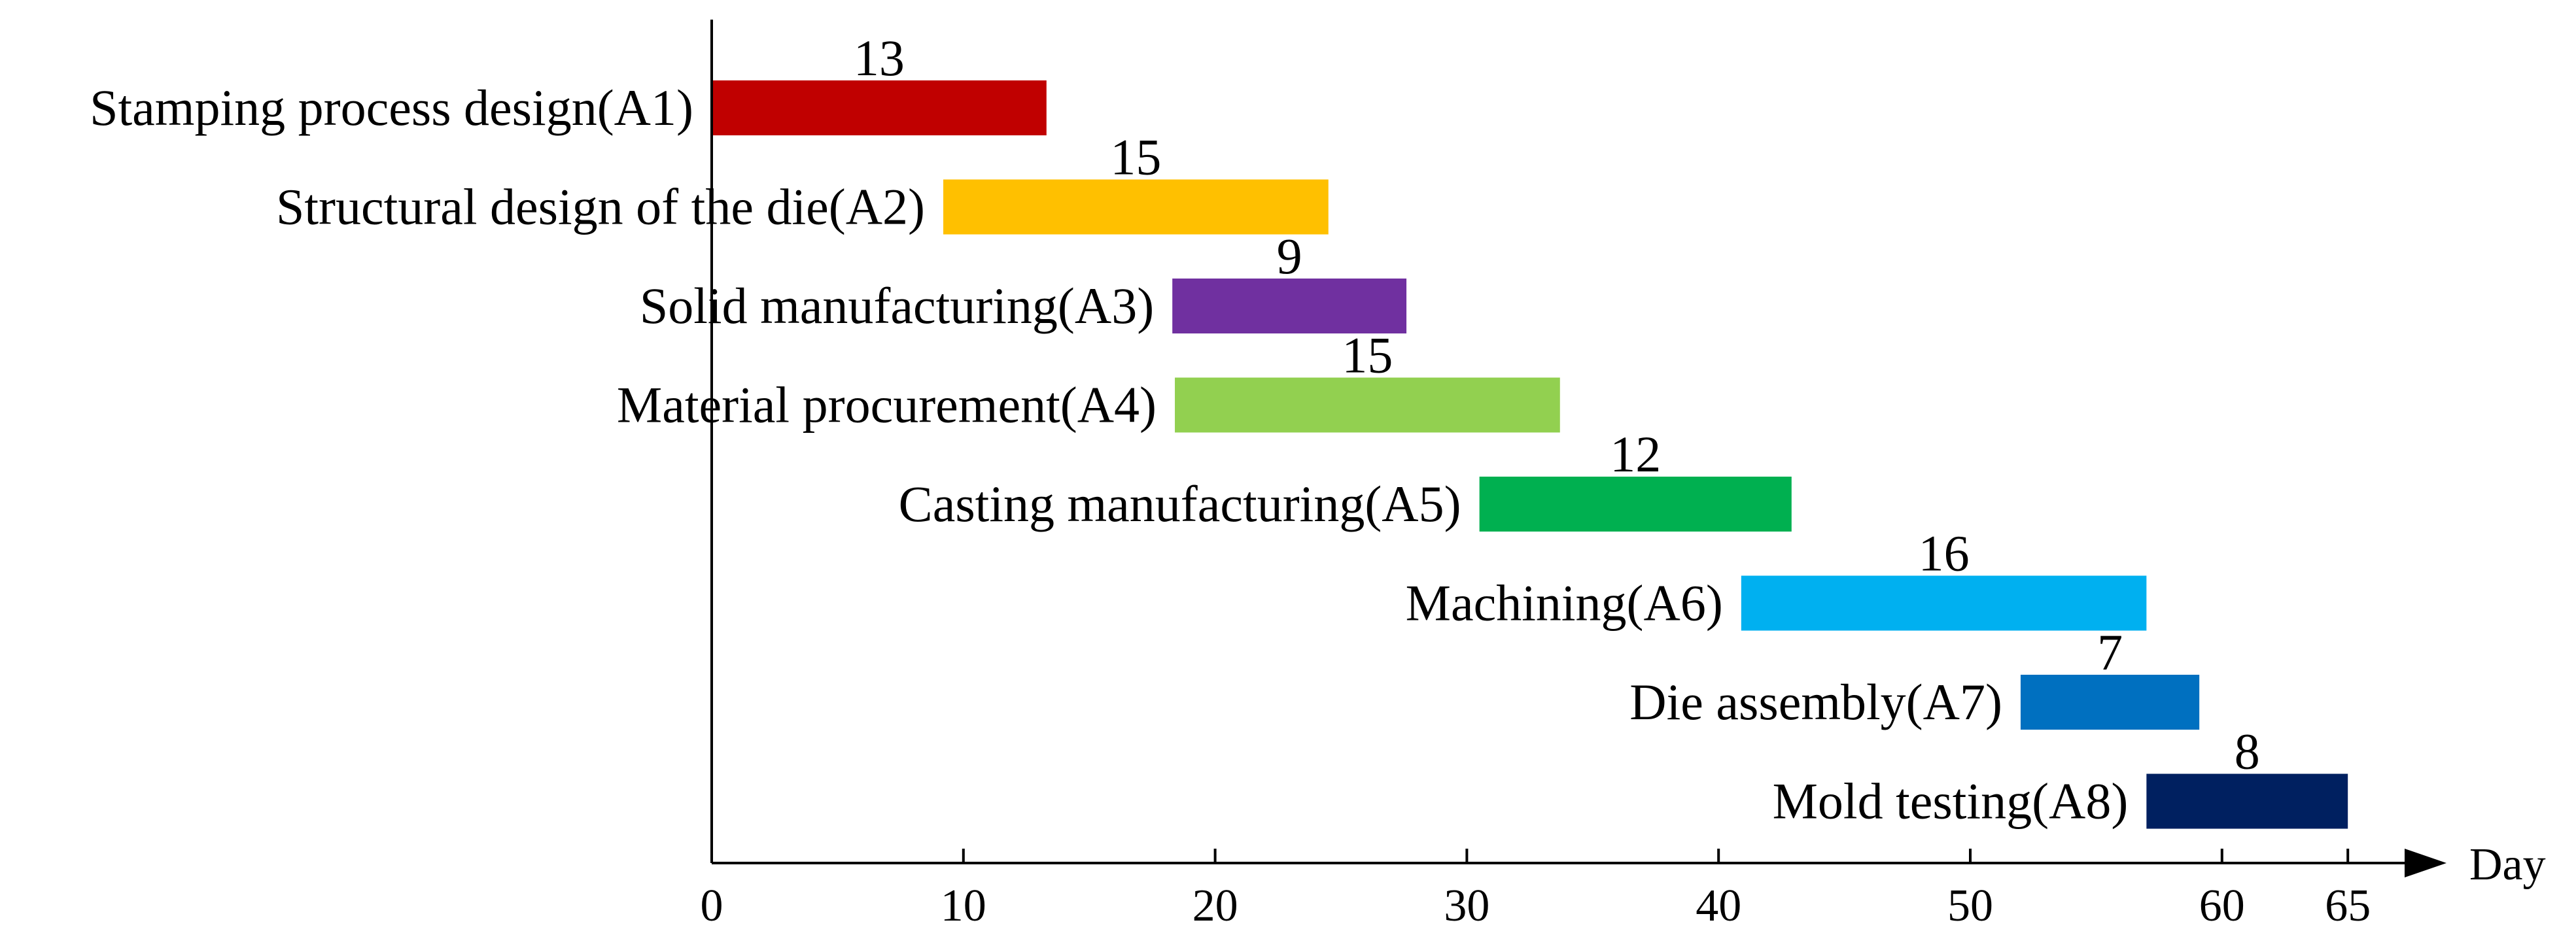 This screenshot has width=2576, height=950. Describe the element at coordinates (963, 906) in the screenshot. I see `x-tick-label: 10` at that location.